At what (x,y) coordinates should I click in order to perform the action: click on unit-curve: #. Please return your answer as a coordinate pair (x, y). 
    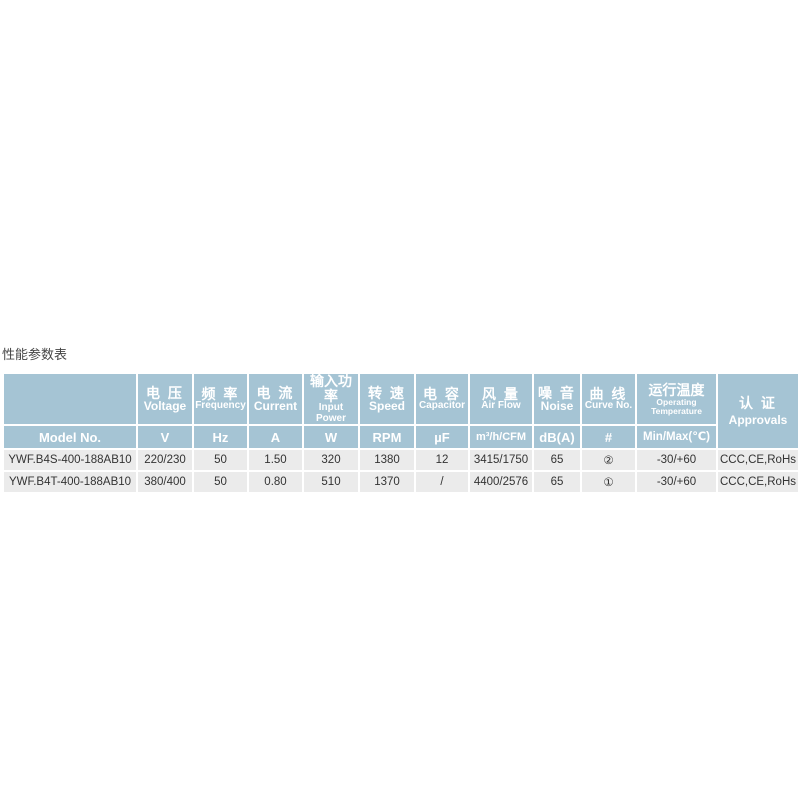
    Looking at the image, I should click on (608, 437).